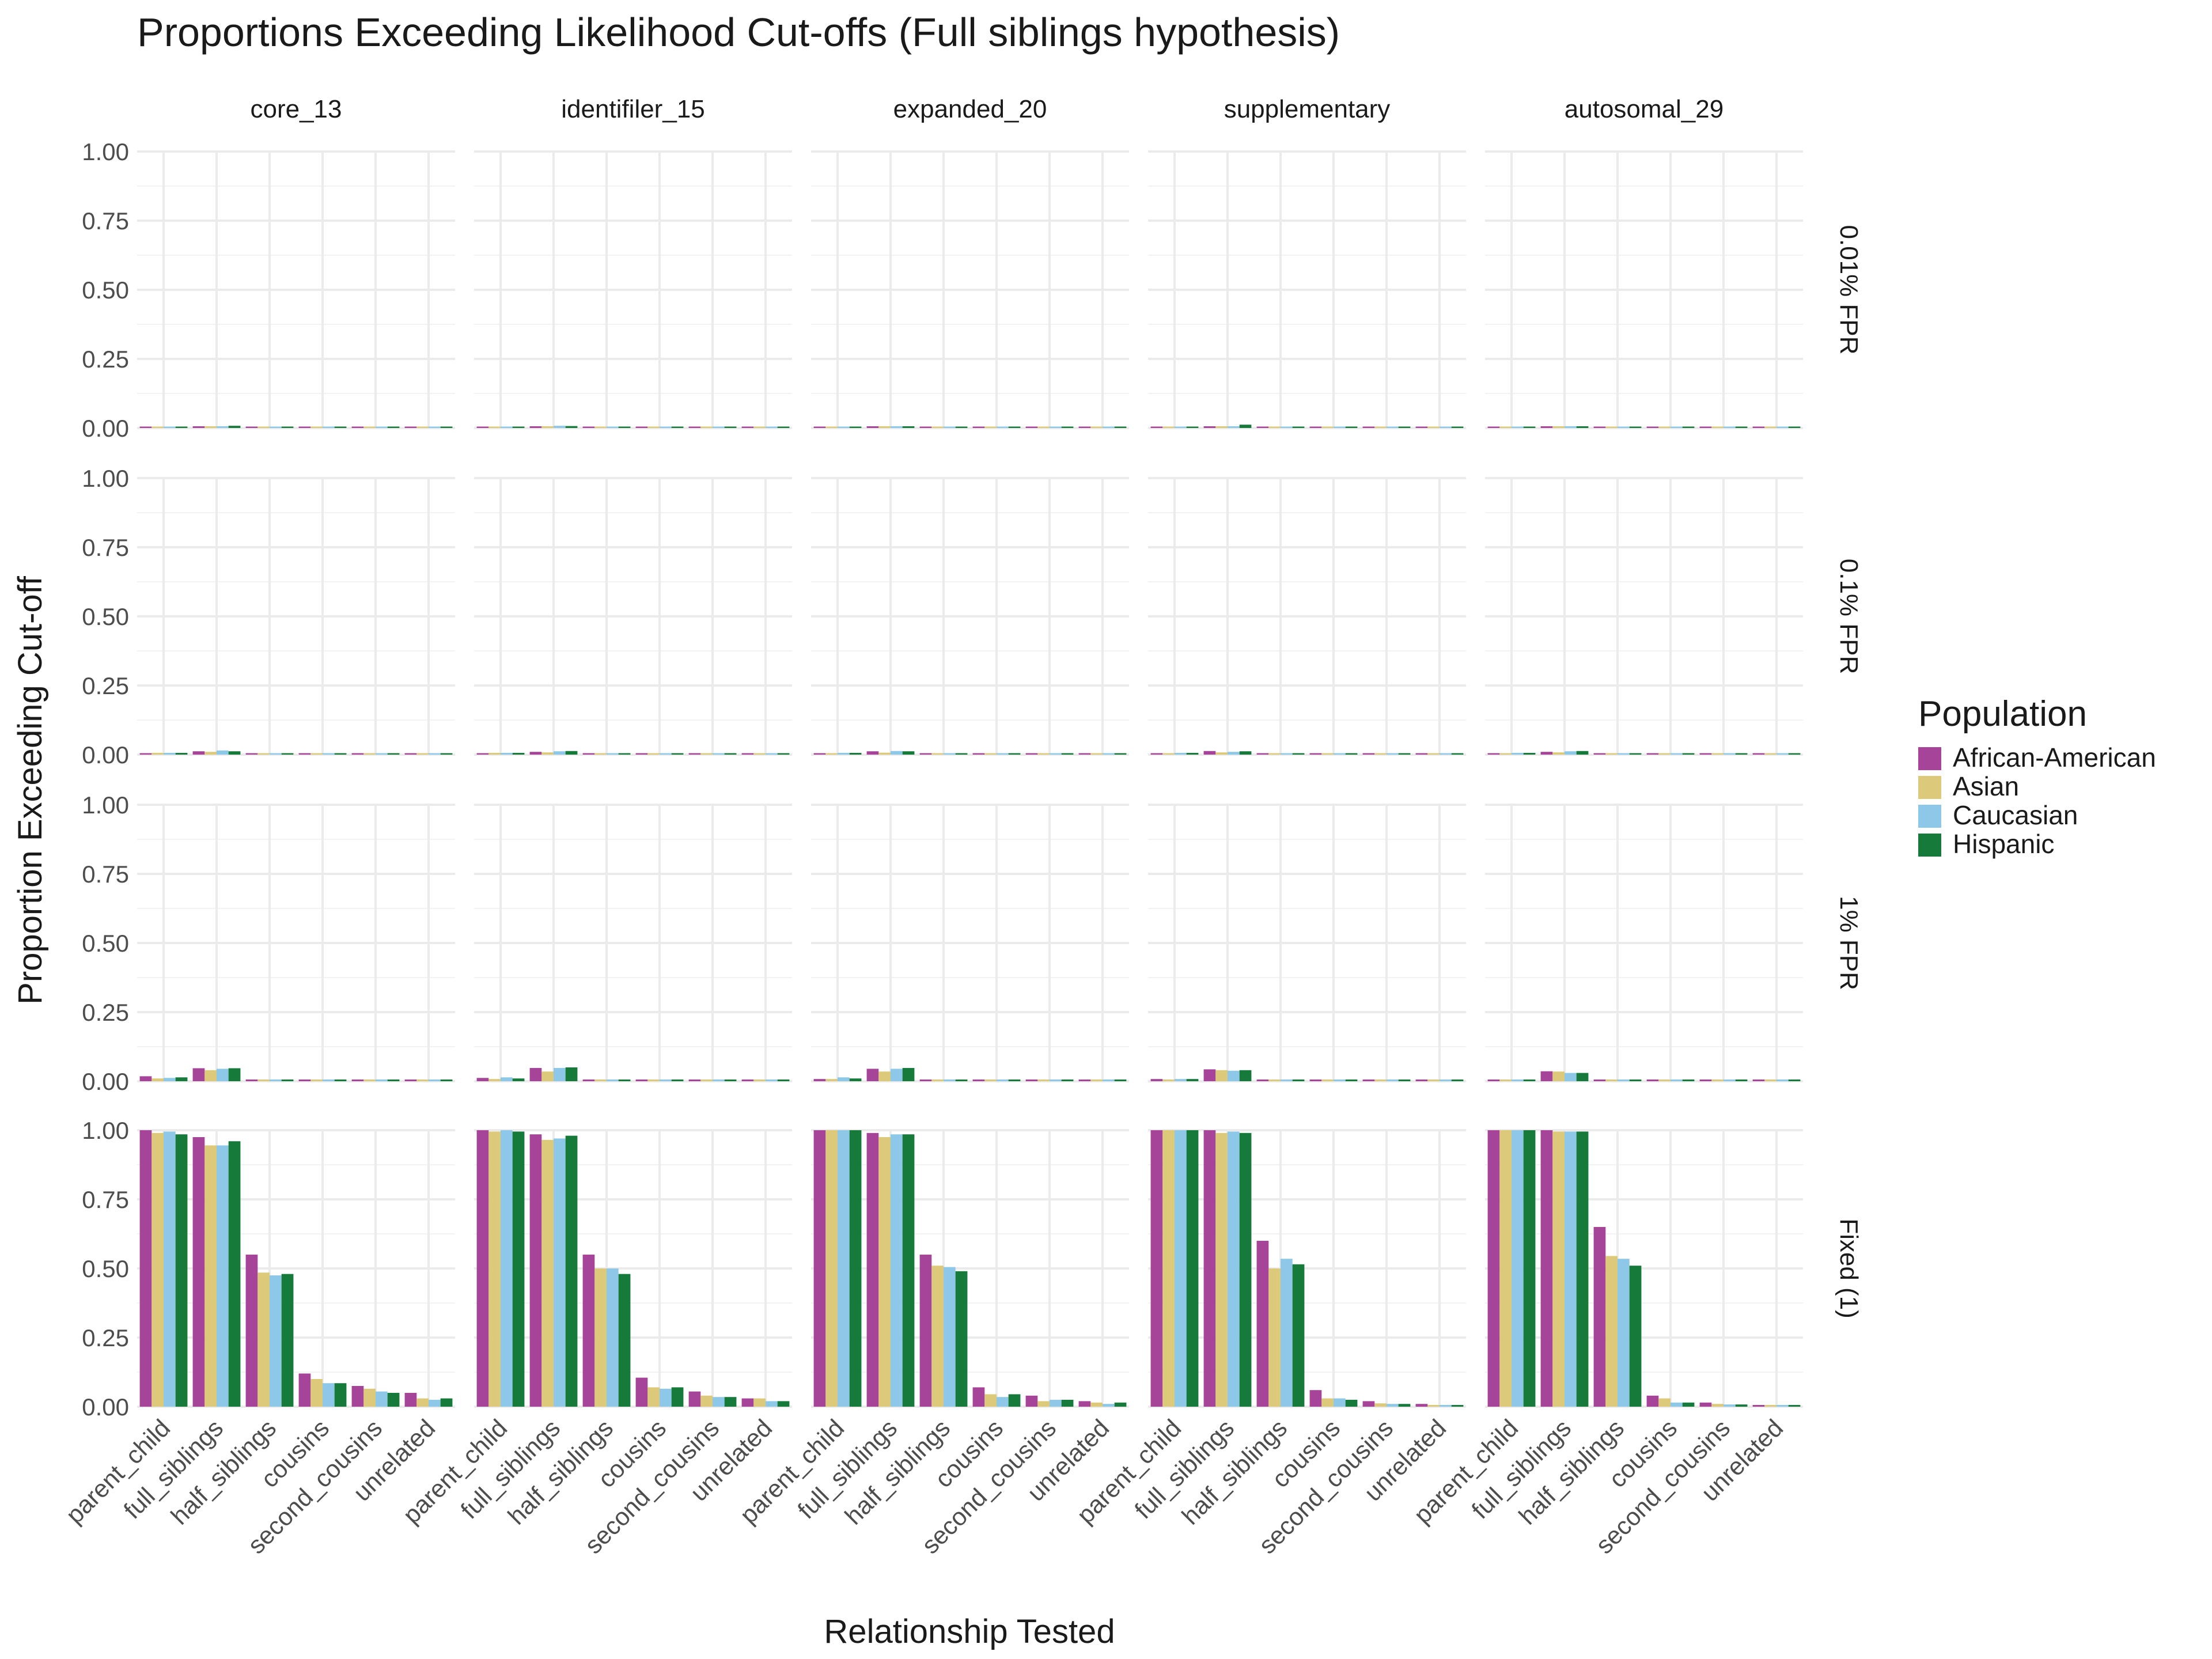 Image resolution: width=2212 pixels, height=1659 pixels. I want to click on y-tick-label: 0.75, so click(105, 874).